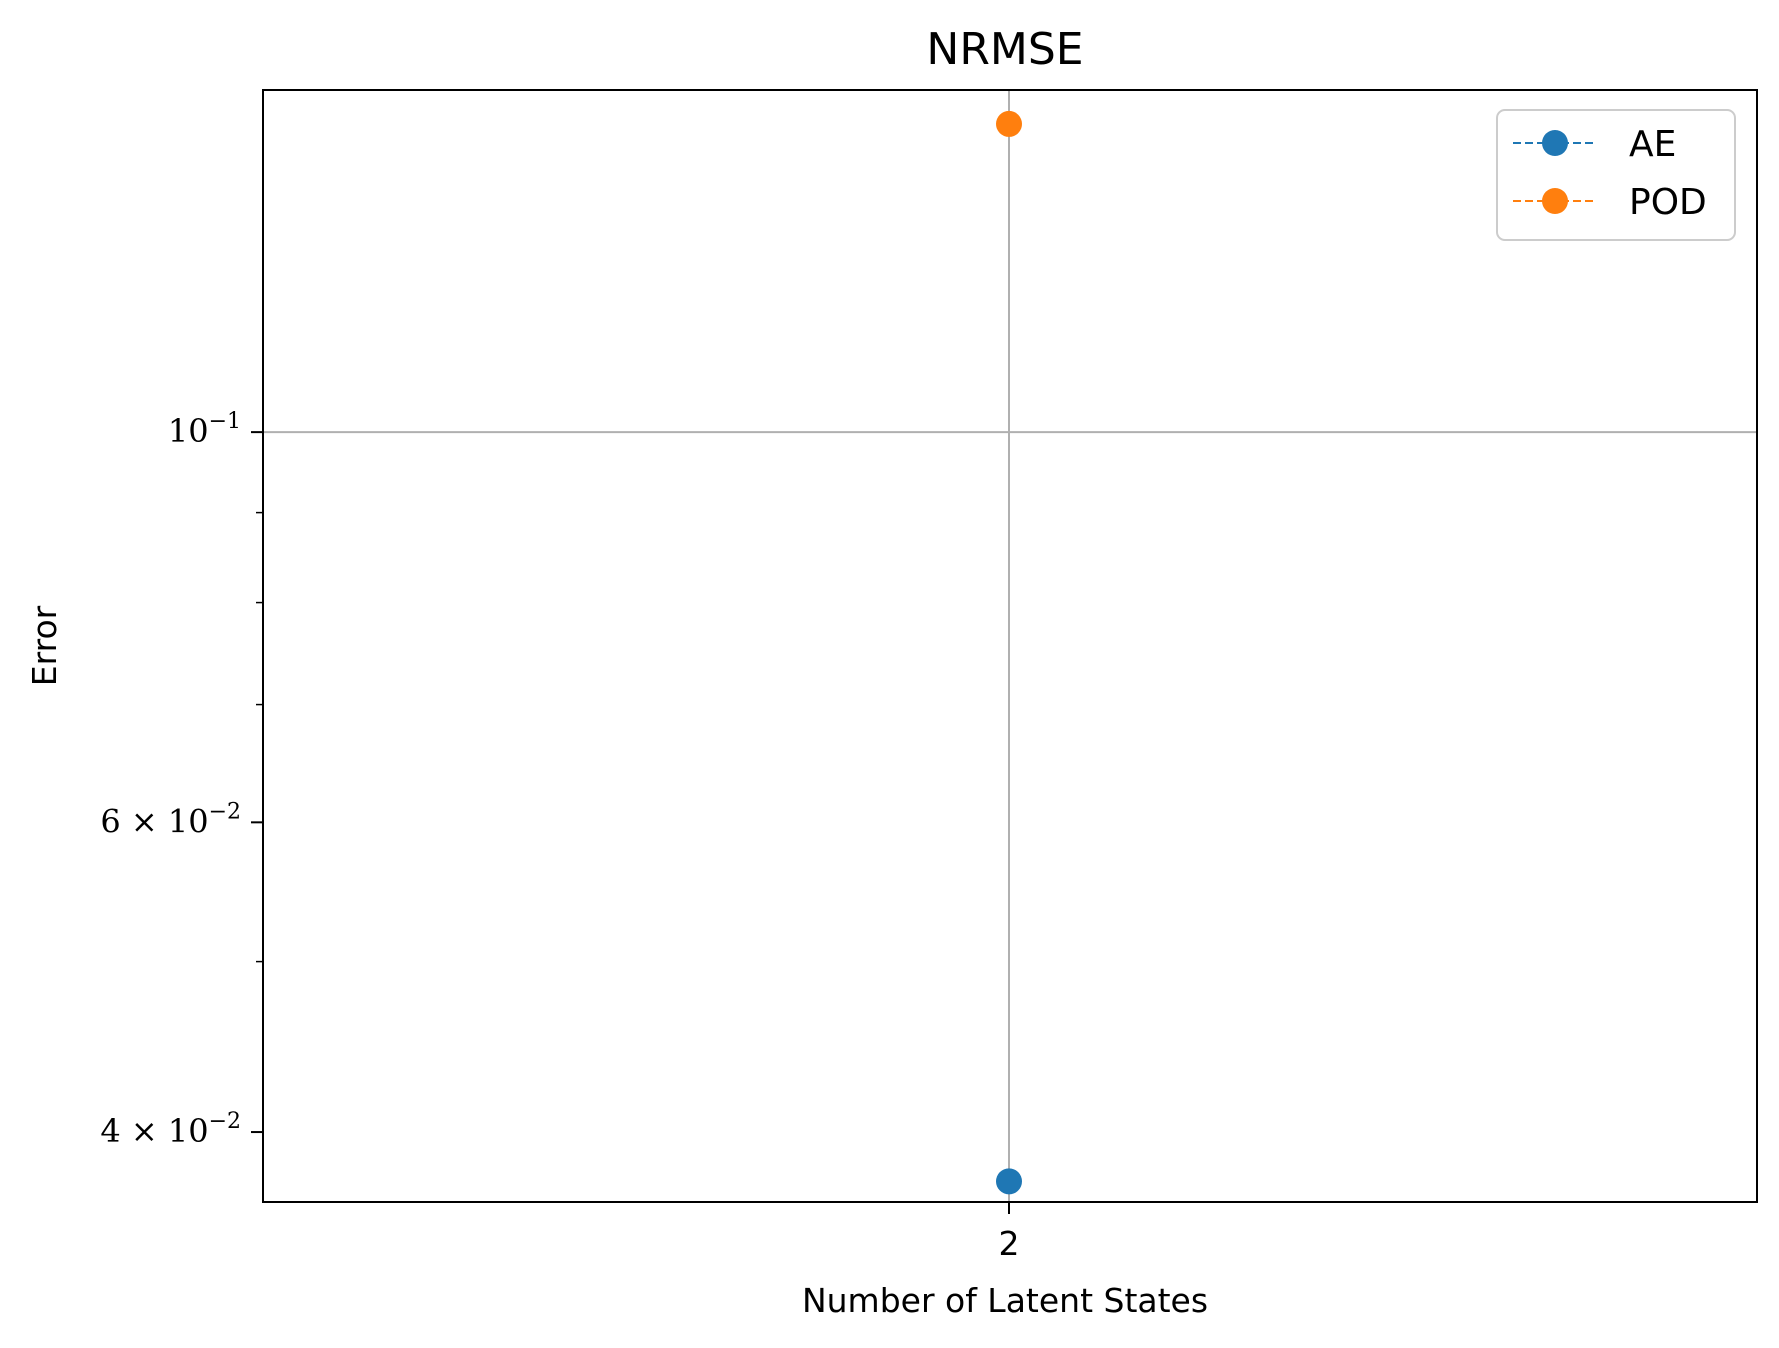 The width and height of the screenshot is (1779, 1348). What do you see at coordinates (1009, 652) in the screenshot?
I see `series-markers` at bounding box center [1009, 652].